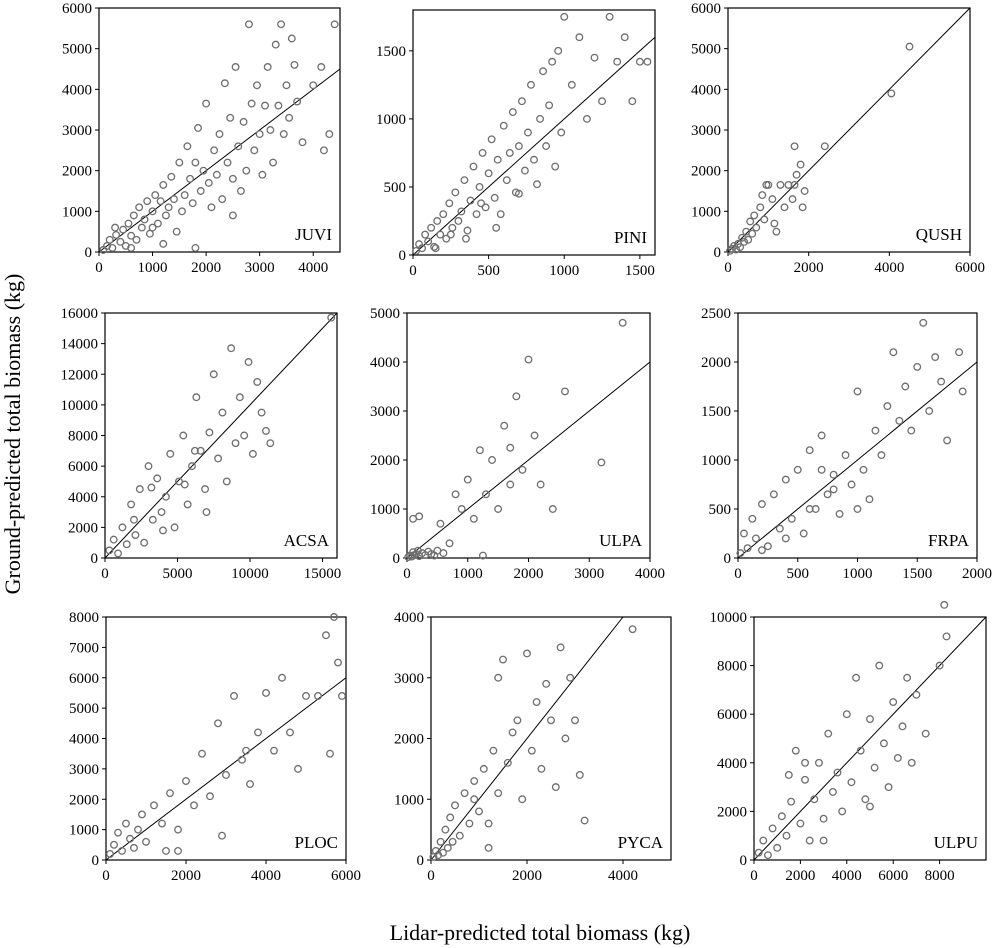 The width and height of the screenshot is (1000, 948). What do you see at coordinates (732, 812) in the screenshot?
I see `y-tick-label: 2000` at bounding box center [732, 812].